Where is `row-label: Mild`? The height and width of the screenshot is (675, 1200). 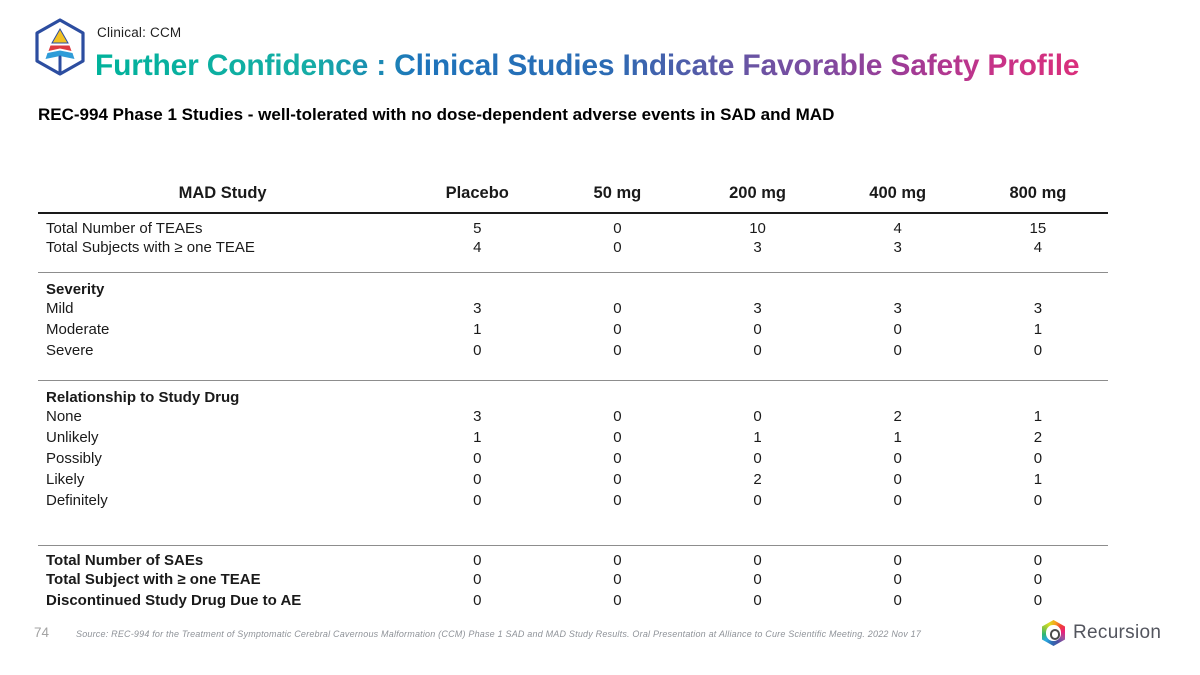
row-label: Mild is located at coordinates (60, 308).